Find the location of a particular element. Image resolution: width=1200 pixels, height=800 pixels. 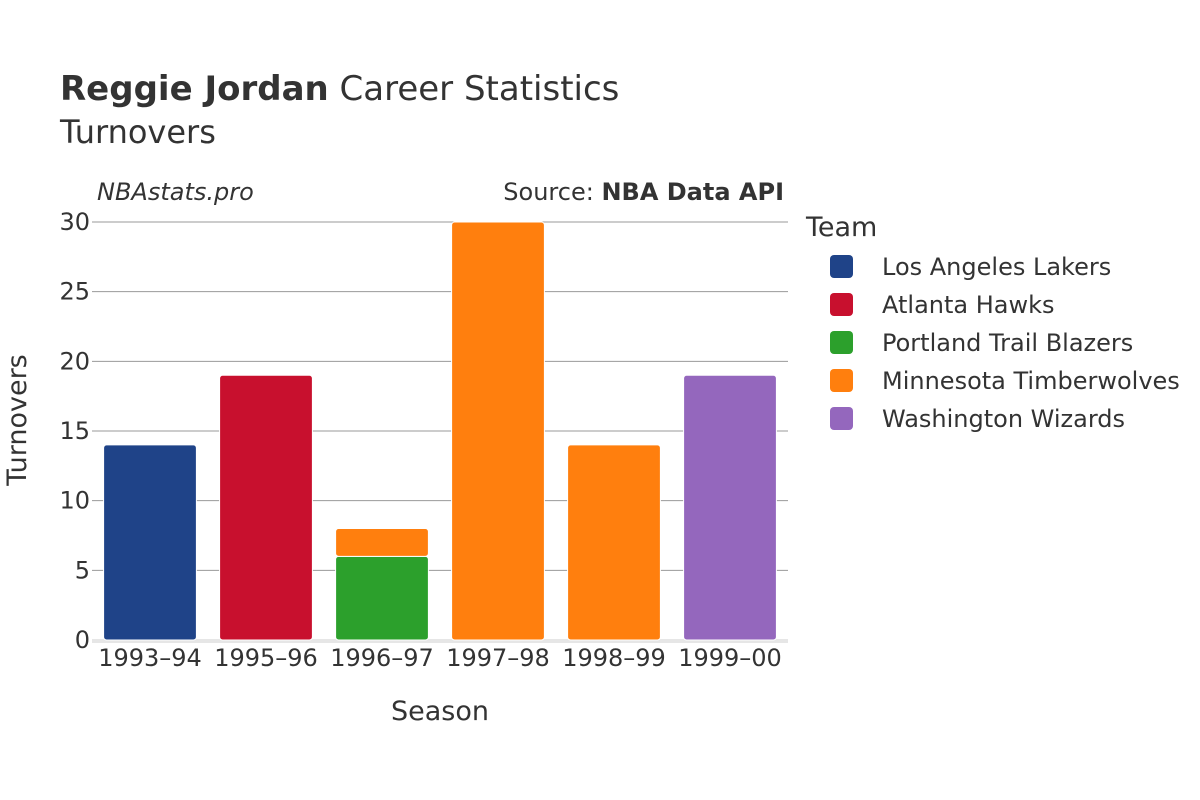

legend-title: Team is located at coordinates (841, 227).